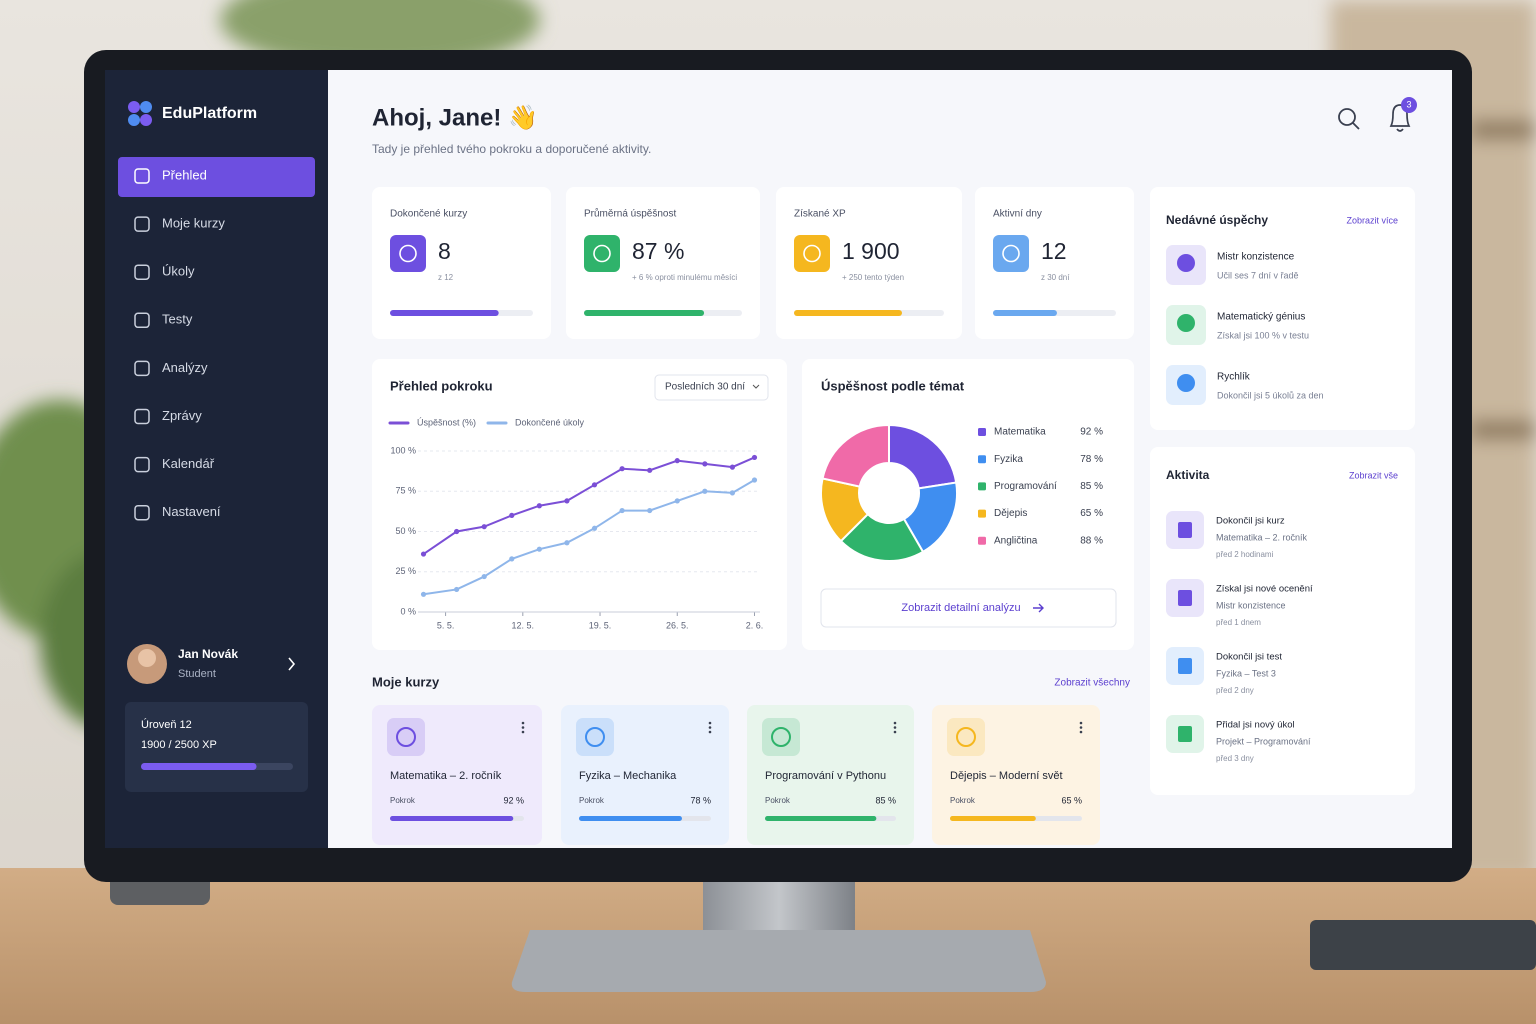  What do you see at coordinates (184, 174) in the screenshot?
I see `nav-item: Přehled` at bounding box center [184, 174].